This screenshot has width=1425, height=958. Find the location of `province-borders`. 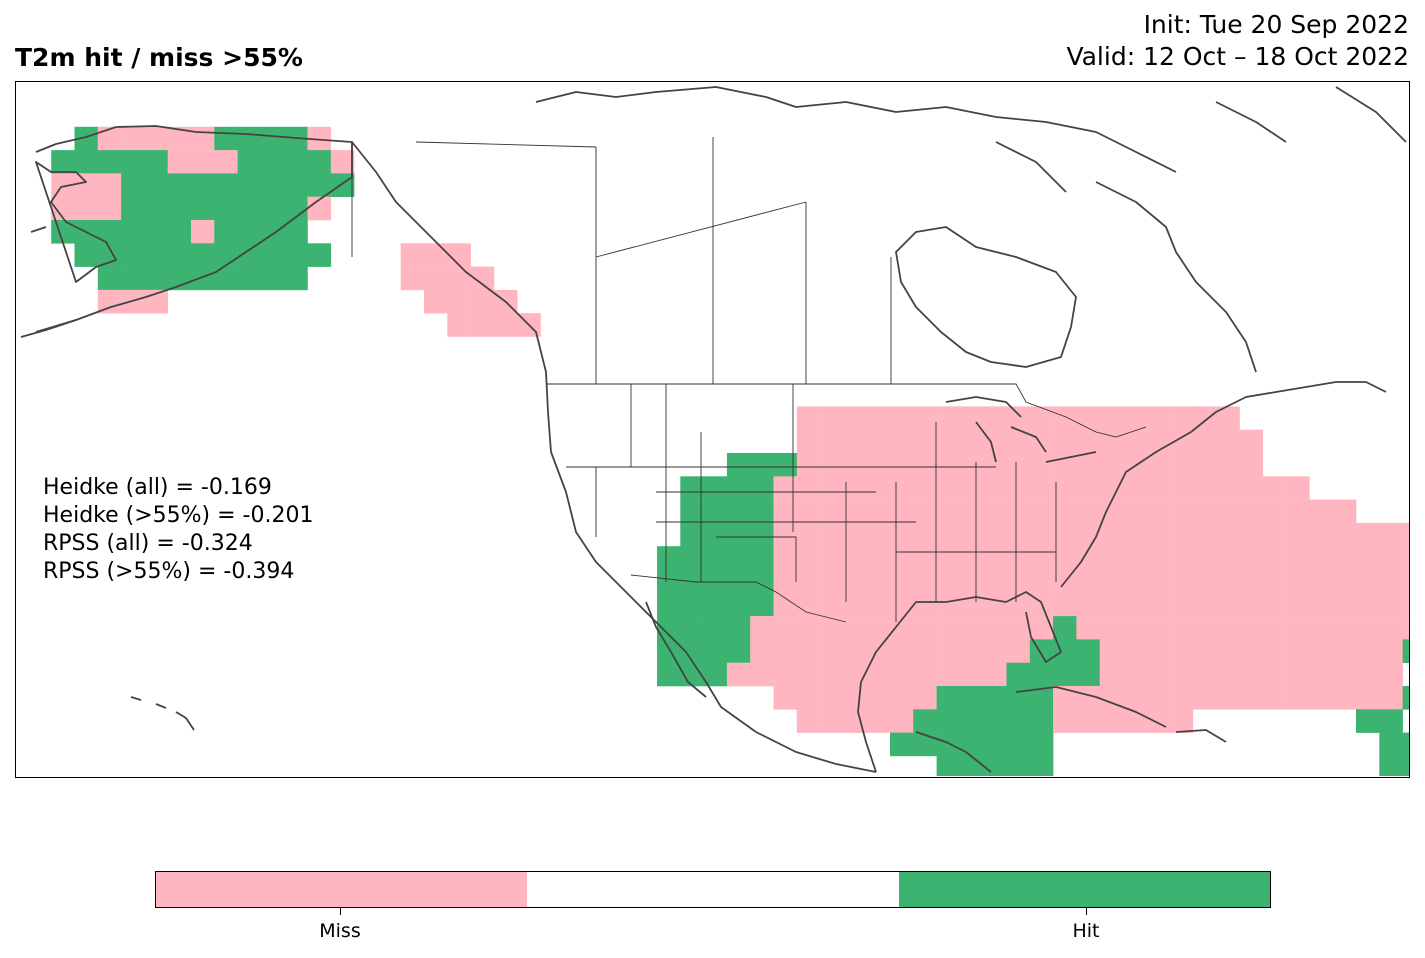

province-borders is located at coordinates (653, 260).